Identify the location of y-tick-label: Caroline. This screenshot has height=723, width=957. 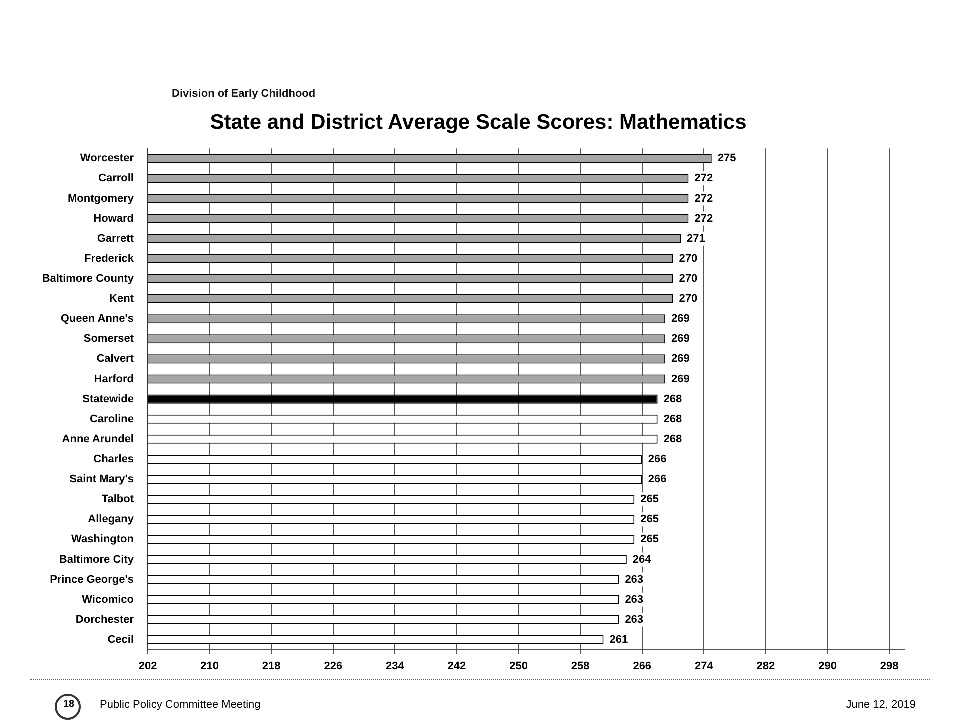
(112, 419).